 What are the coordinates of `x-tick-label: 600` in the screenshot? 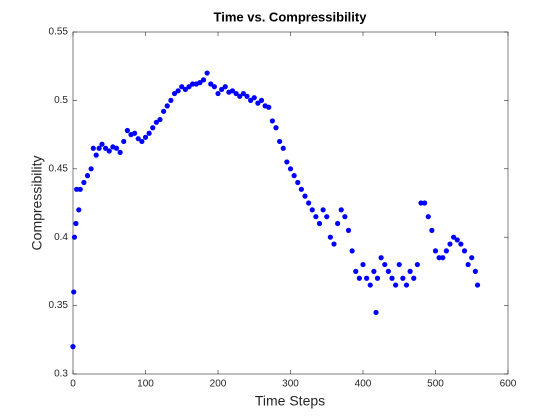 It's located at (508, 384).